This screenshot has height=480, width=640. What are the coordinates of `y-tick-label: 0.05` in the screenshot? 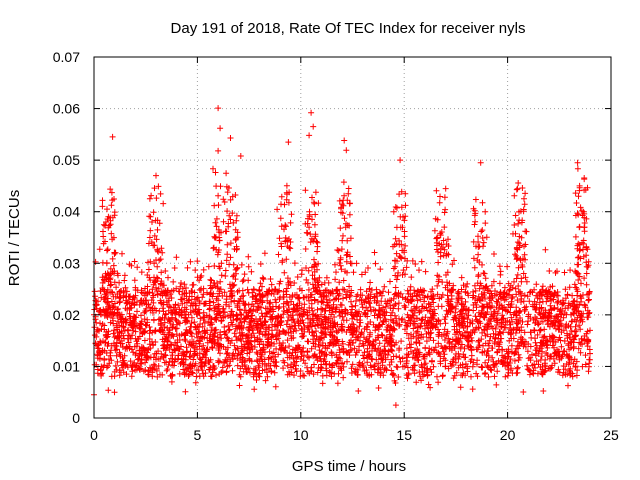 It's located at (66, 160).